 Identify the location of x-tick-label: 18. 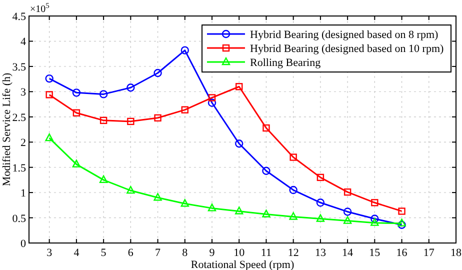
(456, 253).